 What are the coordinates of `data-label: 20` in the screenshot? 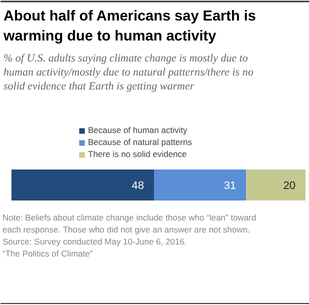 It's located at (289, 186).